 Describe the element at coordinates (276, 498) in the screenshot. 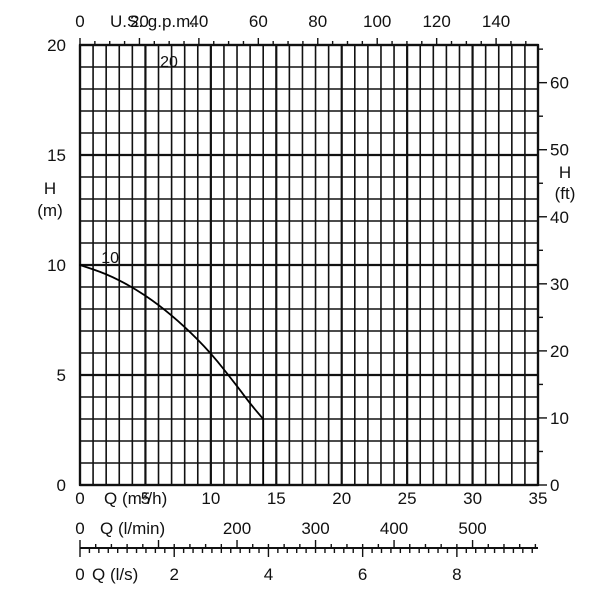

I see `x-tick-label: 15` at that location.